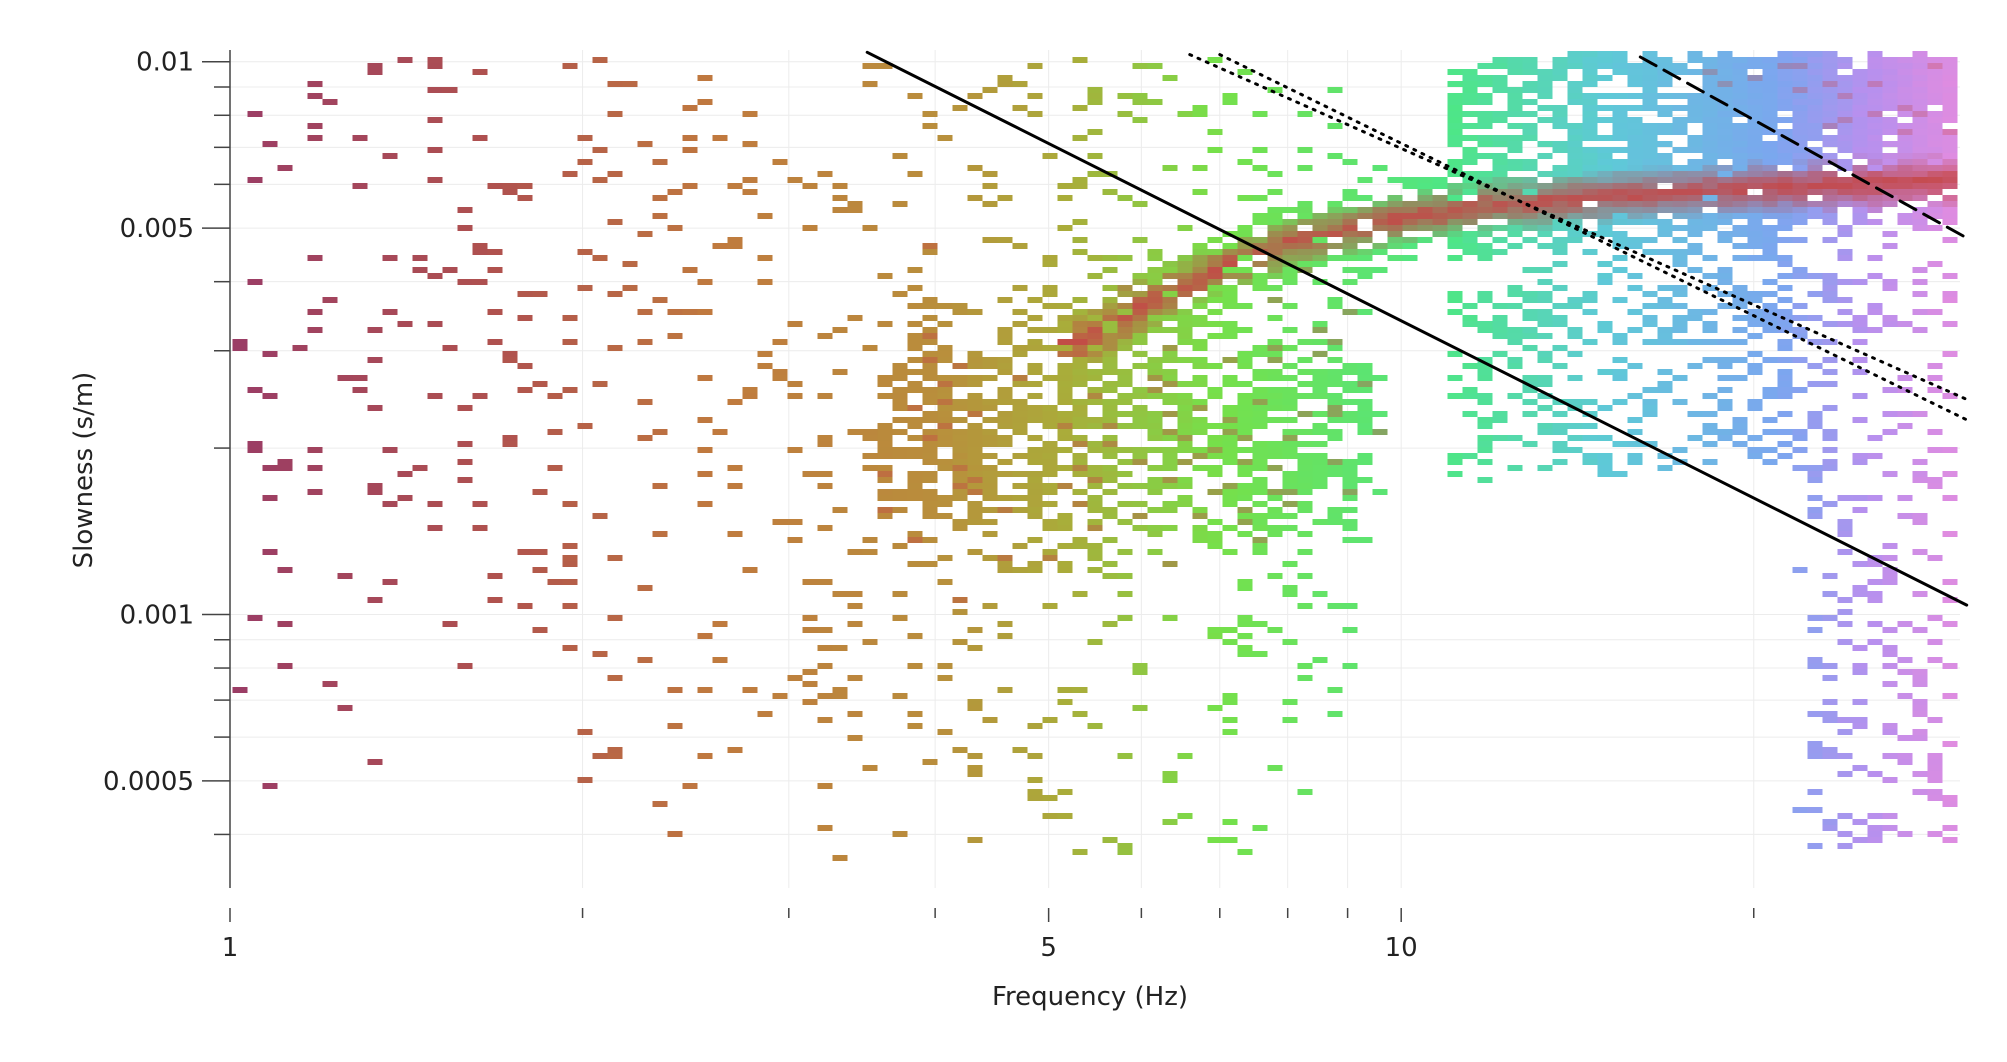 This screenshot has height=1062, width=2007. I want to click on x-tick-label: 10, so click(1401, 948).